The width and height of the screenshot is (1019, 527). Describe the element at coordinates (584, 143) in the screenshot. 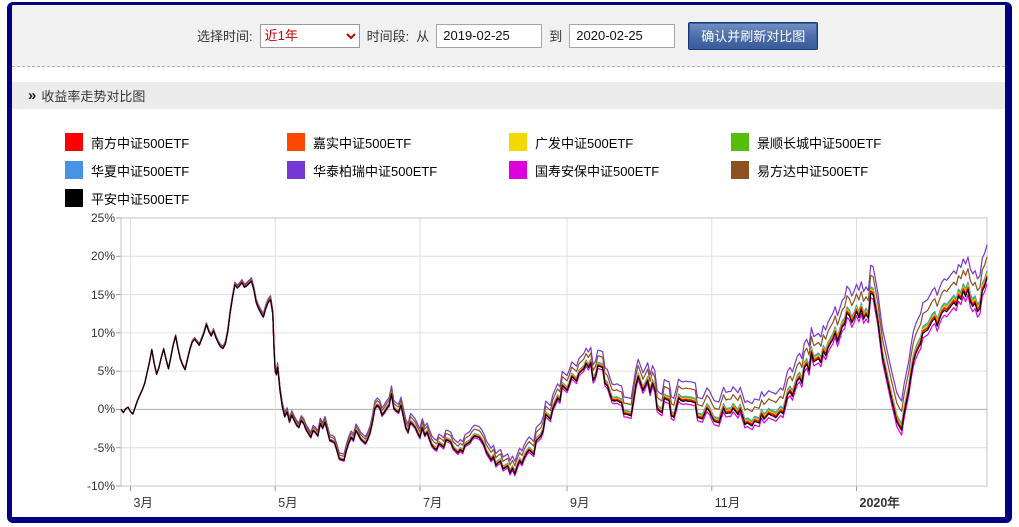

I see `legend-label: 广发中证500ETF` at that location.